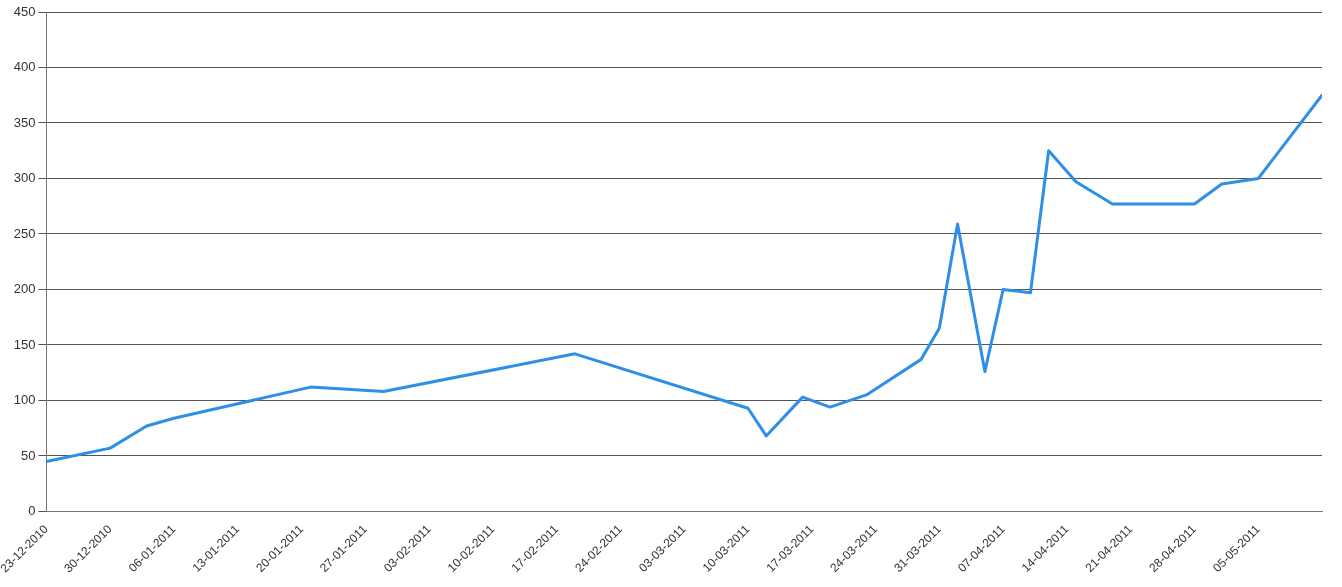  What do you see at coordinates (24, 178) in the screenshot?
I see `y-tick-label: 300` at bounding box center [24, 178].